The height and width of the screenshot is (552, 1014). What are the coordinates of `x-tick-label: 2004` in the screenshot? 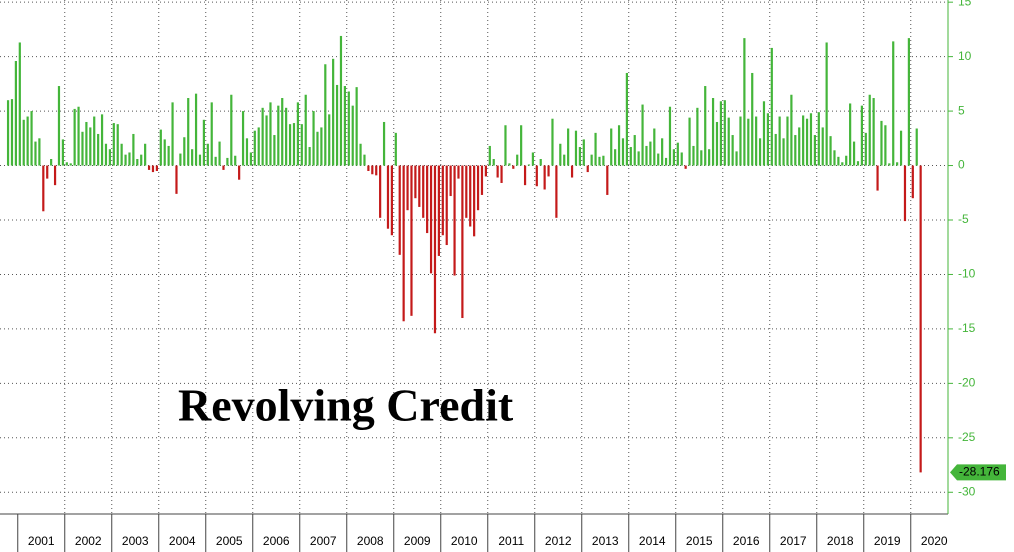 It's located at (182, 541).